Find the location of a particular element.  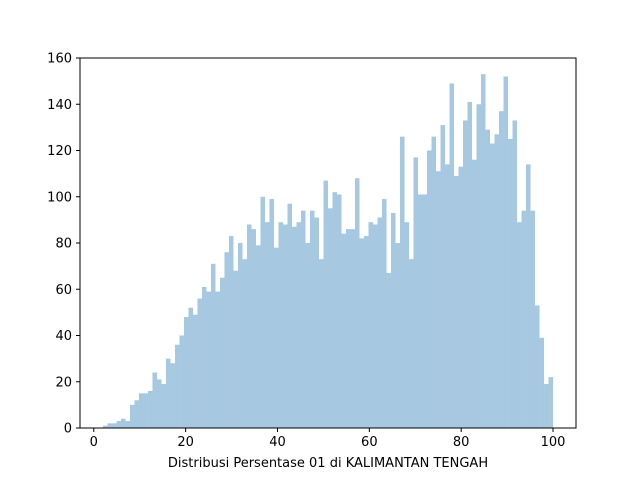

x-tick-label: 100 is located at coordinates (553, 442).